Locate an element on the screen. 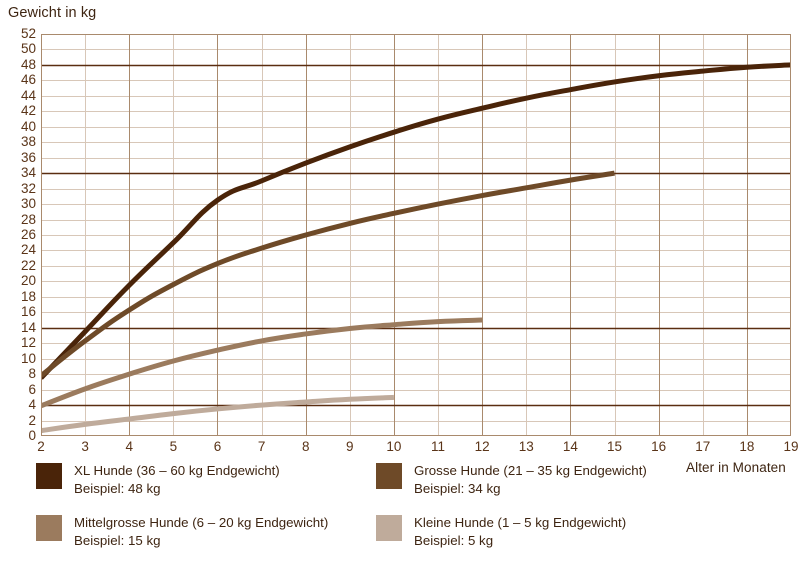 This screenshot has height=561, width=800. x-tick-label: 19 is located at coordinates (791, 446).